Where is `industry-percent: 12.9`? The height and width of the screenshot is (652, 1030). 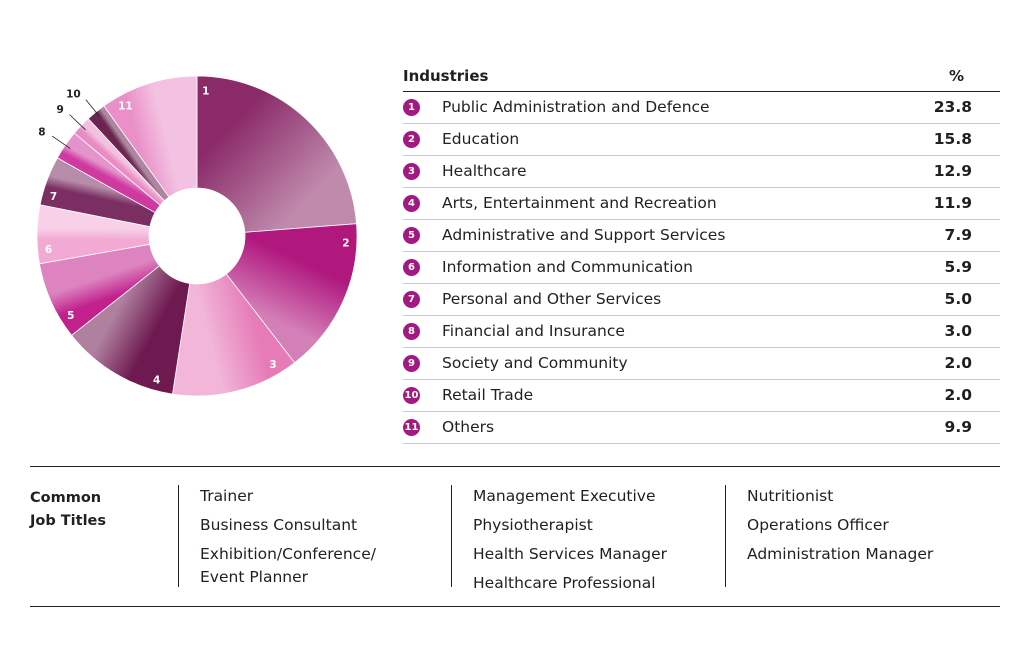
industry-percent: 12.9 is located at coordinates (952, 171).